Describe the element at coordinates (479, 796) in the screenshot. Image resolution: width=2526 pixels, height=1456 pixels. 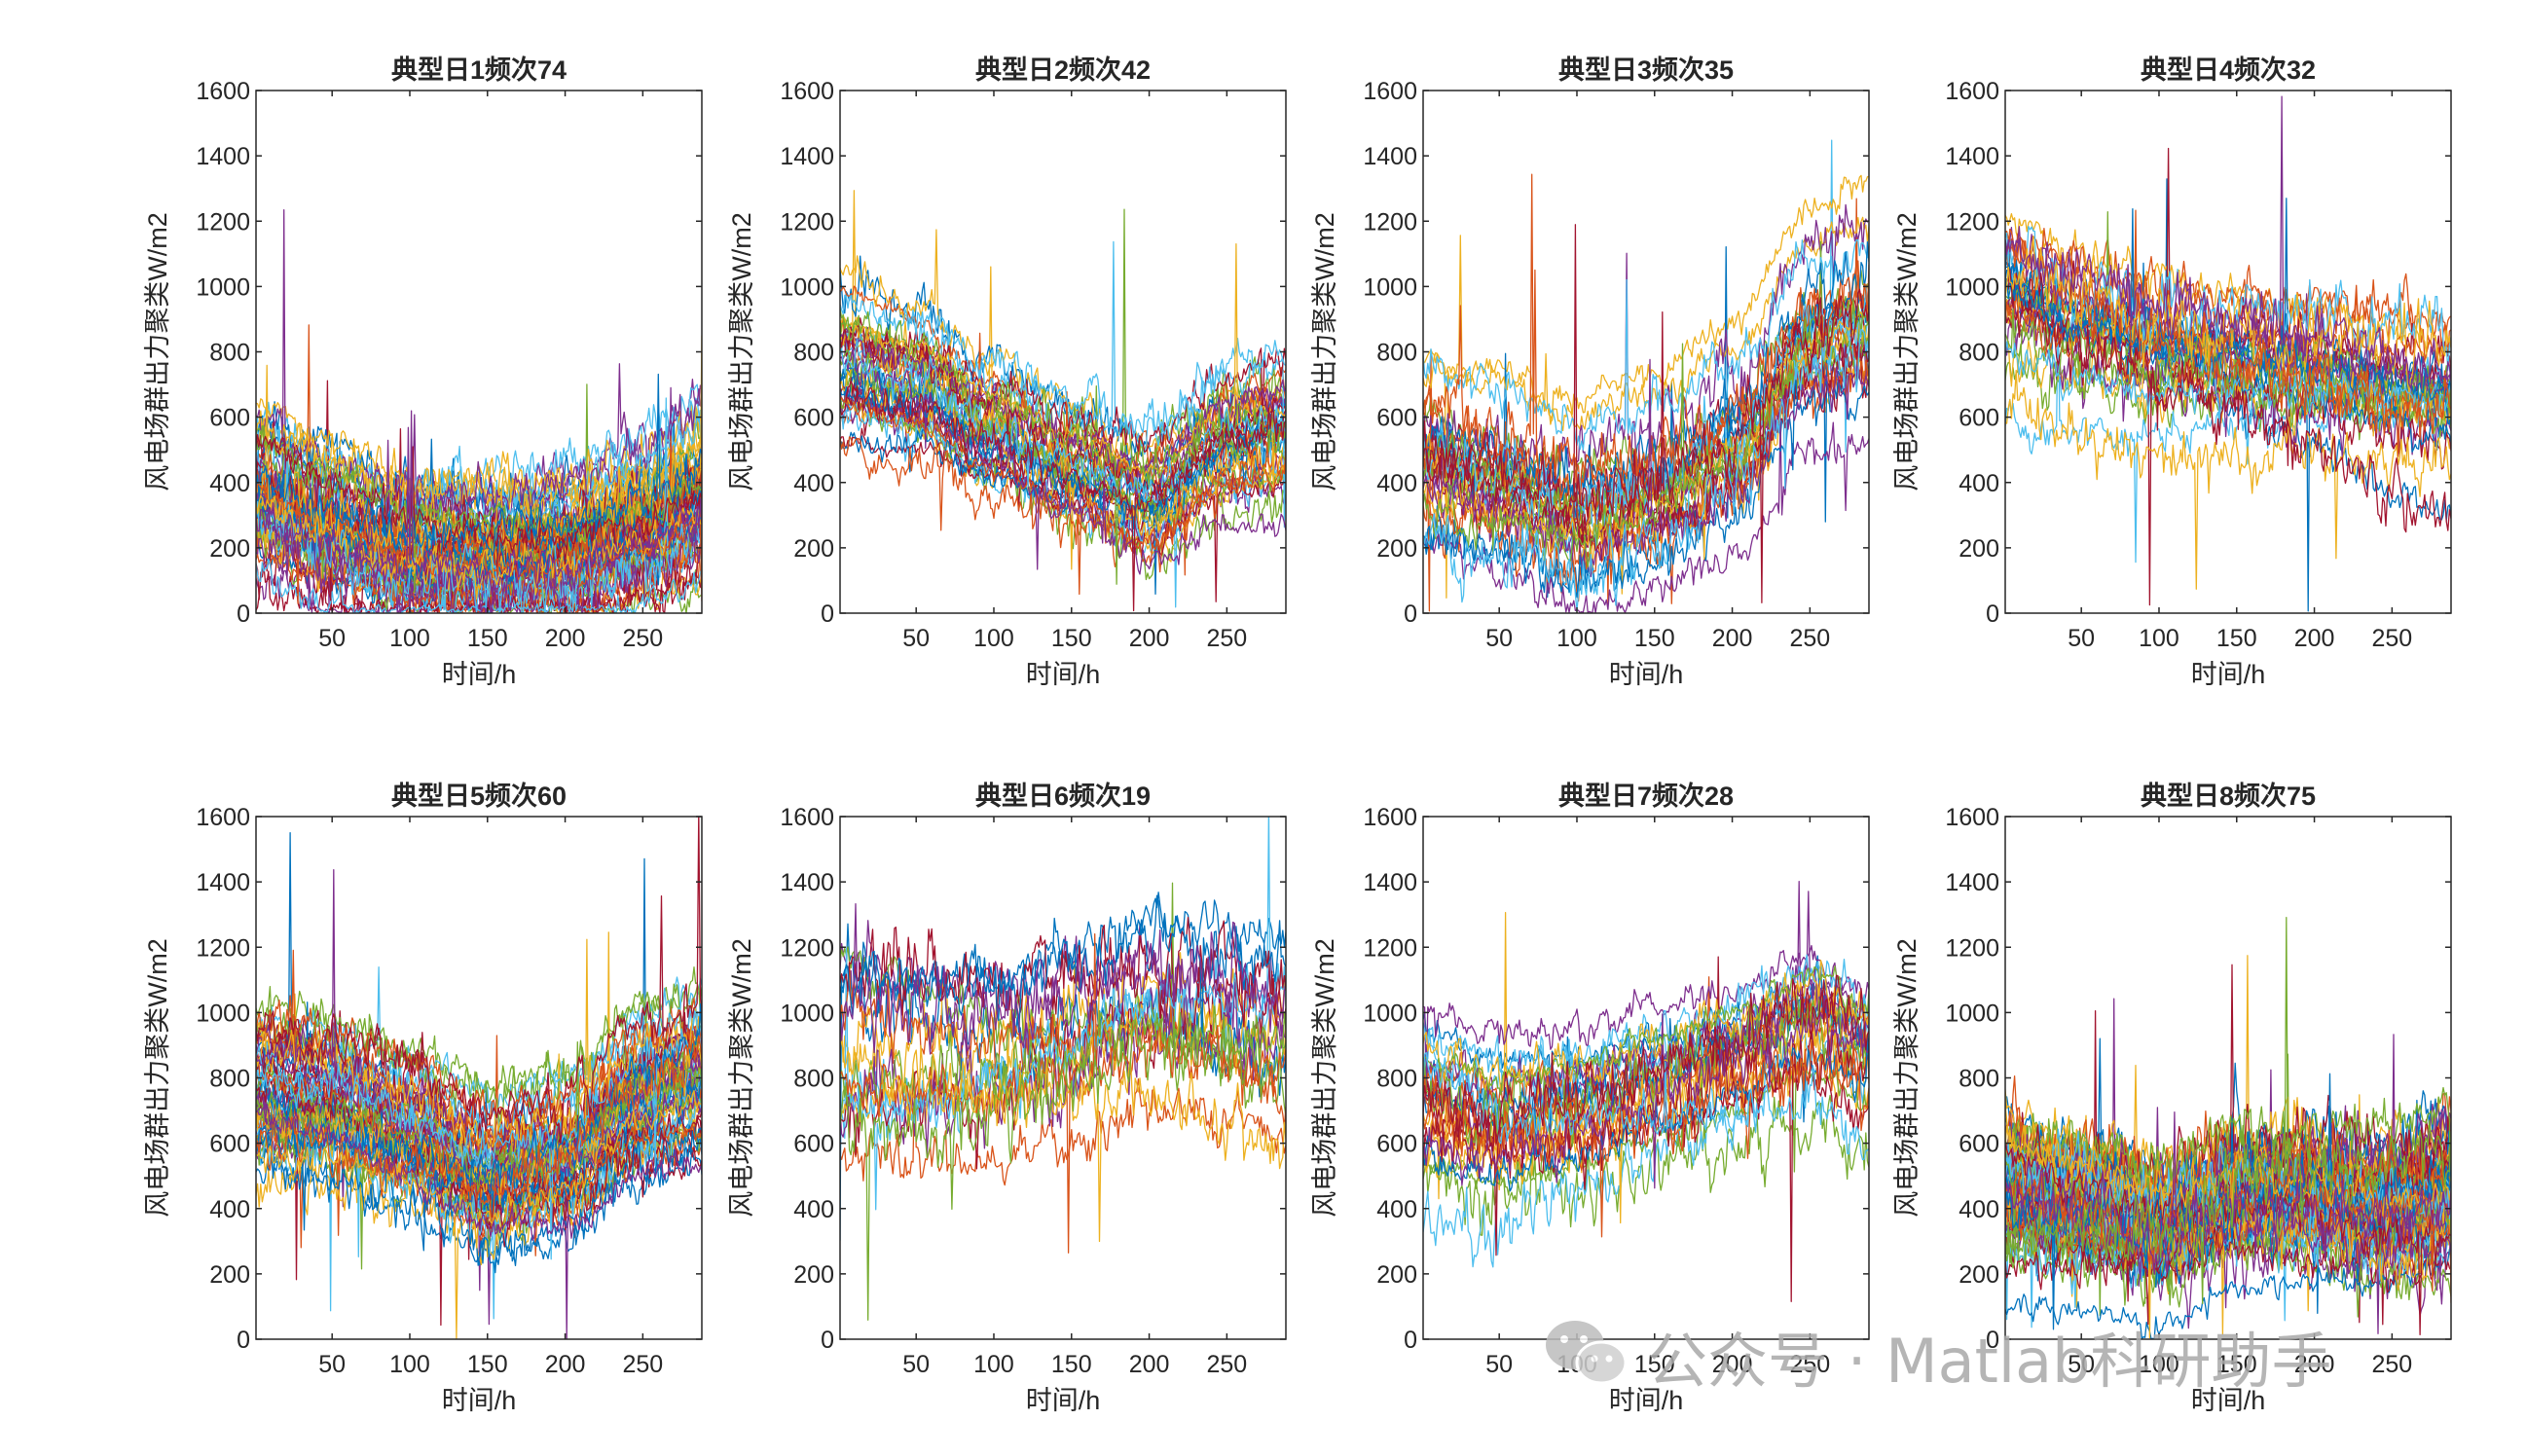
I see `chart-title: 典型日5频次60` at that location.